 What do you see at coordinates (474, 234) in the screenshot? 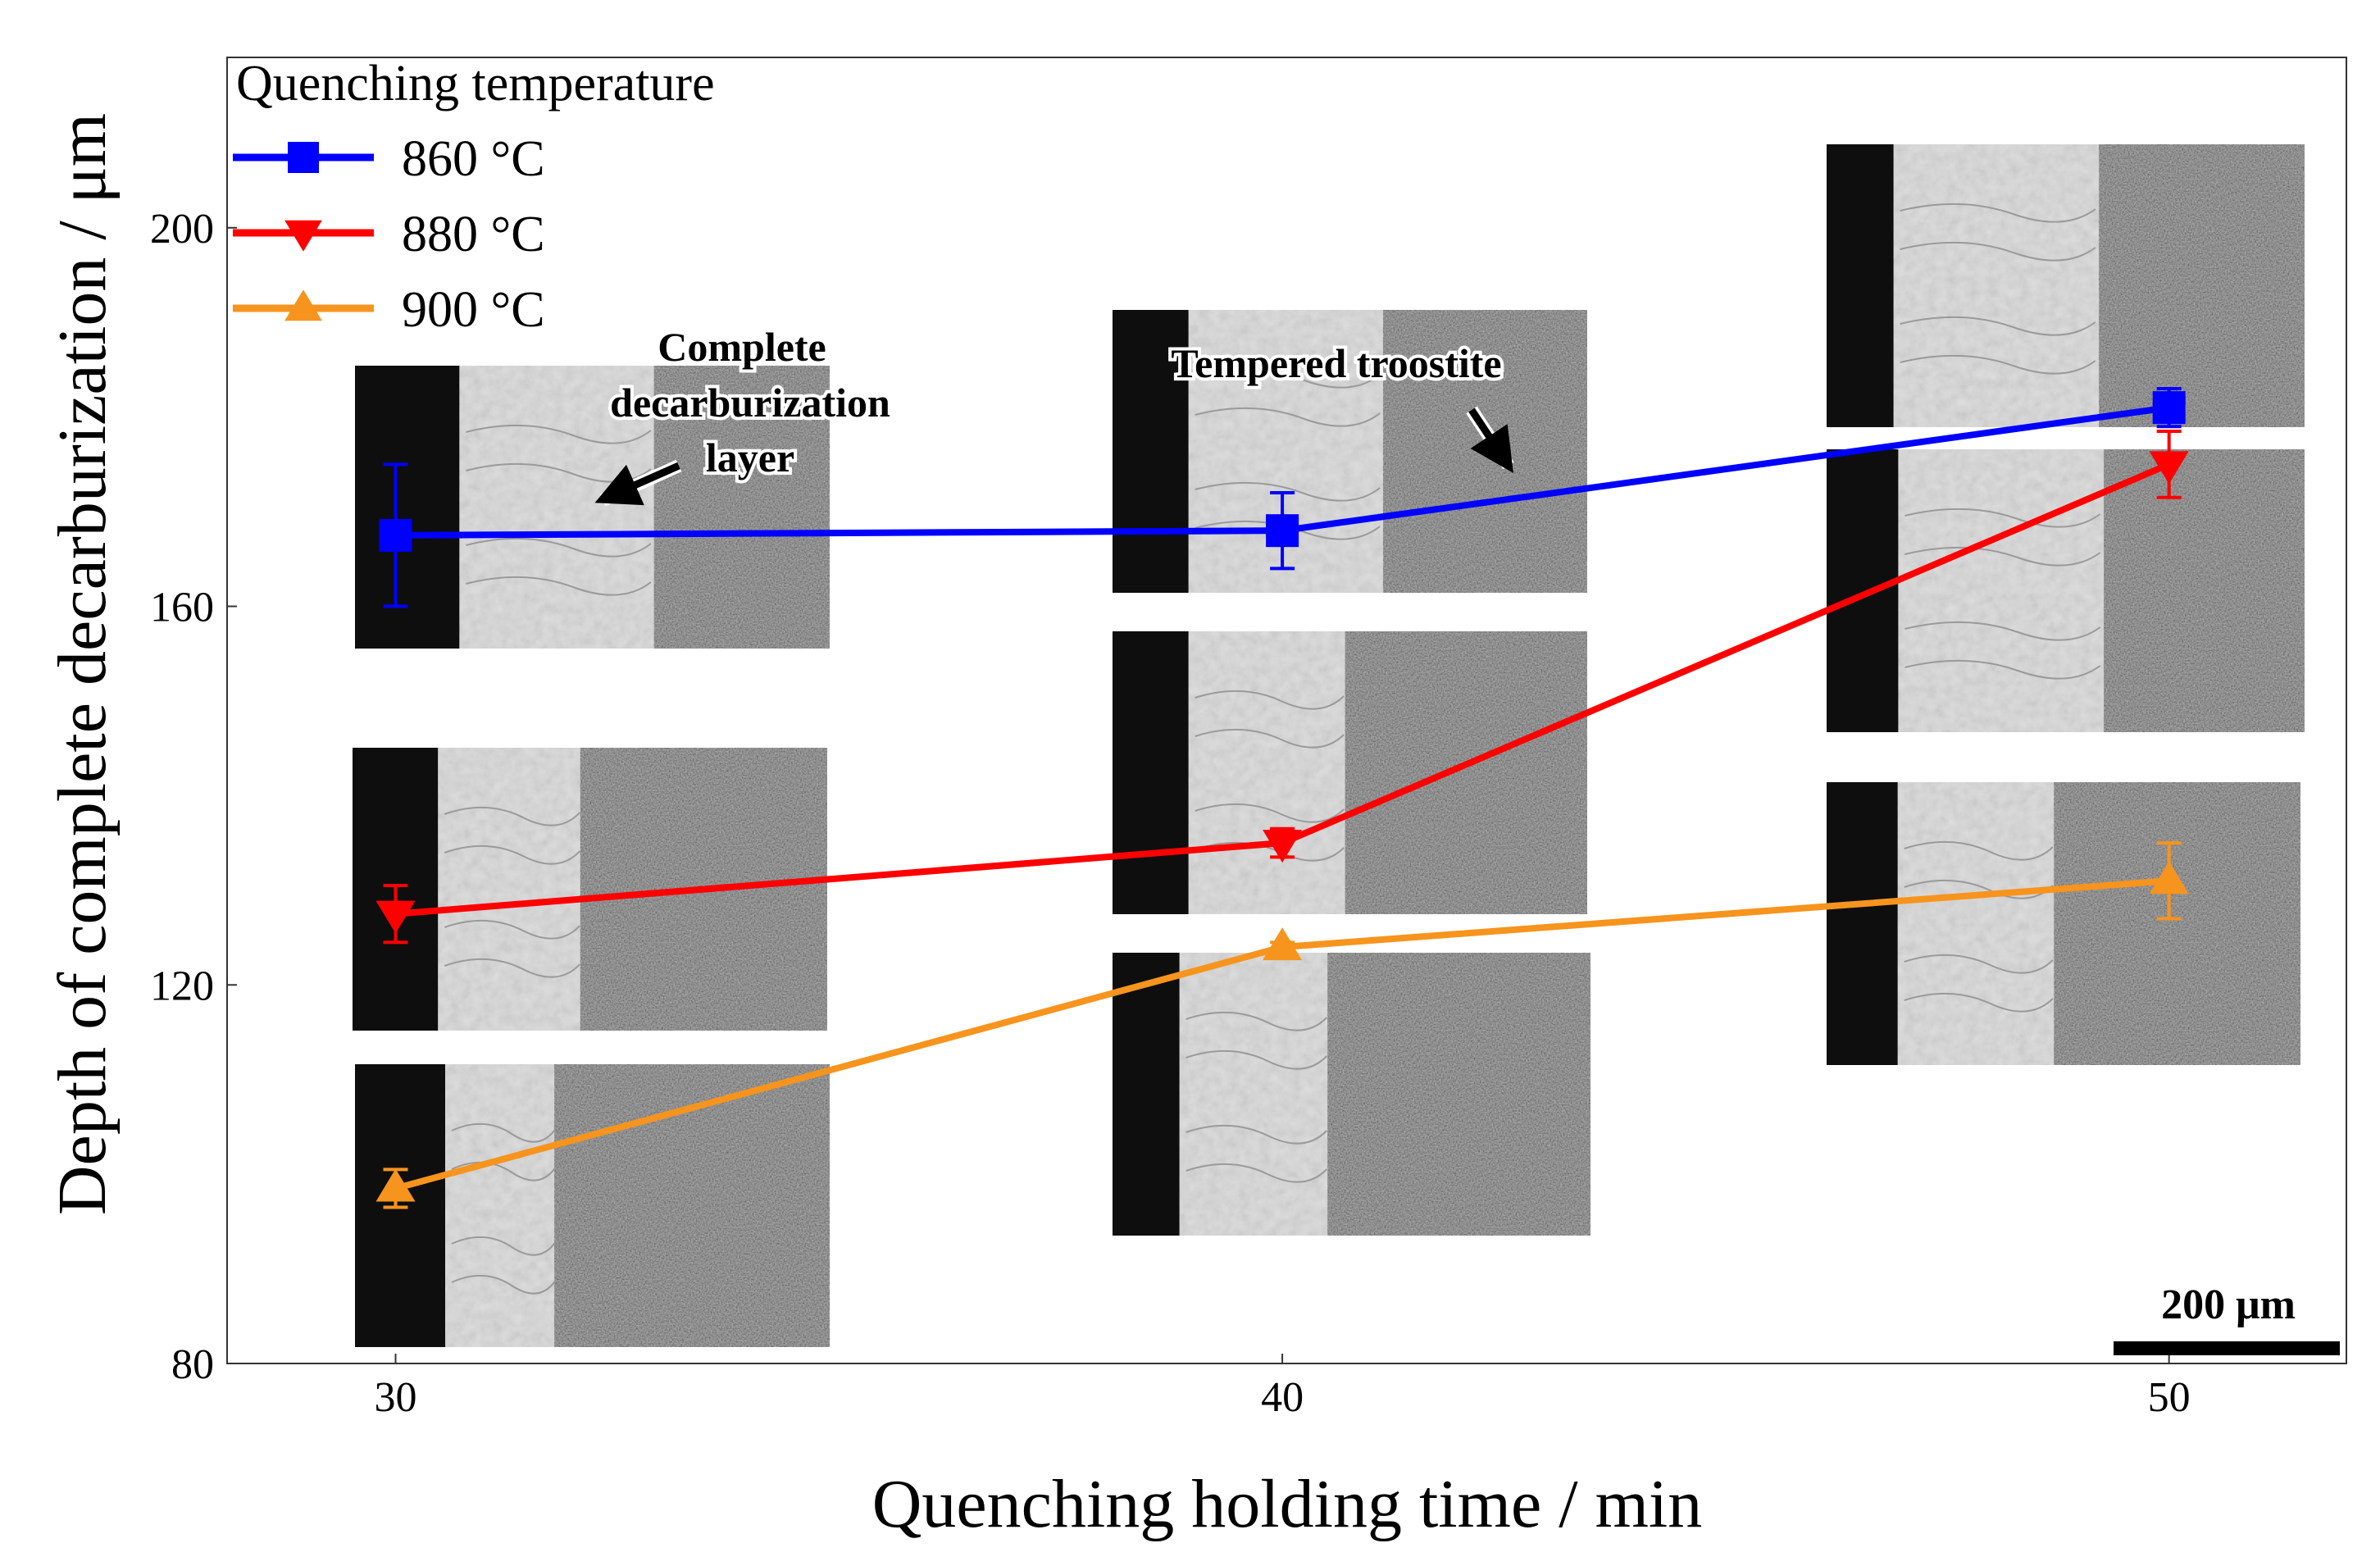
I see `legend-label: 880 °C` at bounding box center [474, 234].